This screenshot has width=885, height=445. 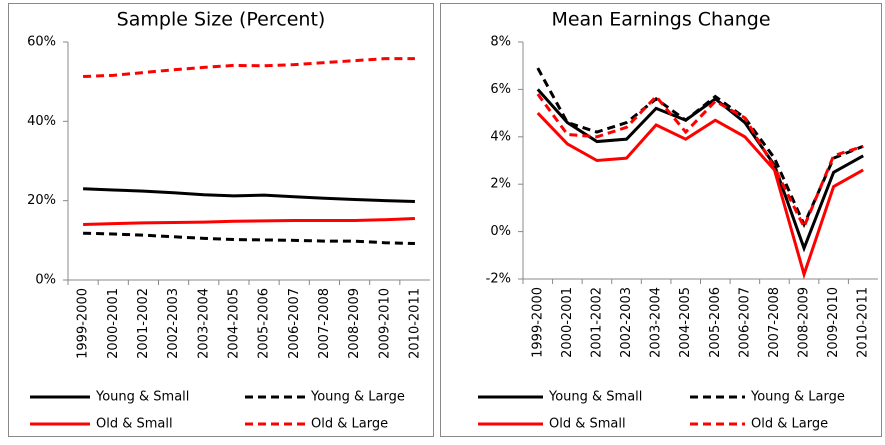 What do you see at coordinates (498, 279) in the screenshot?
I see `y-tick-label: -2%` at bounding box center [498, 279].